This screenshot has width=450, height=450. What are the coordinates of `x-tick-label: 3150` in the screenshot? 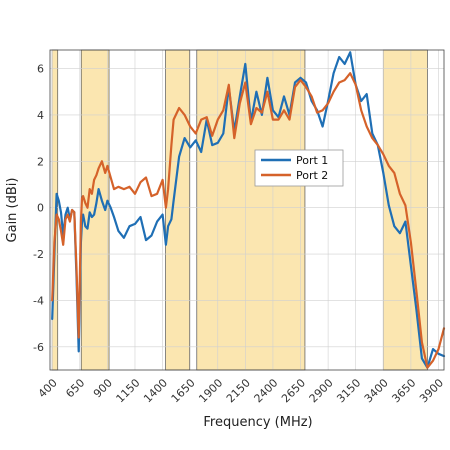 It's located at (348, 390).